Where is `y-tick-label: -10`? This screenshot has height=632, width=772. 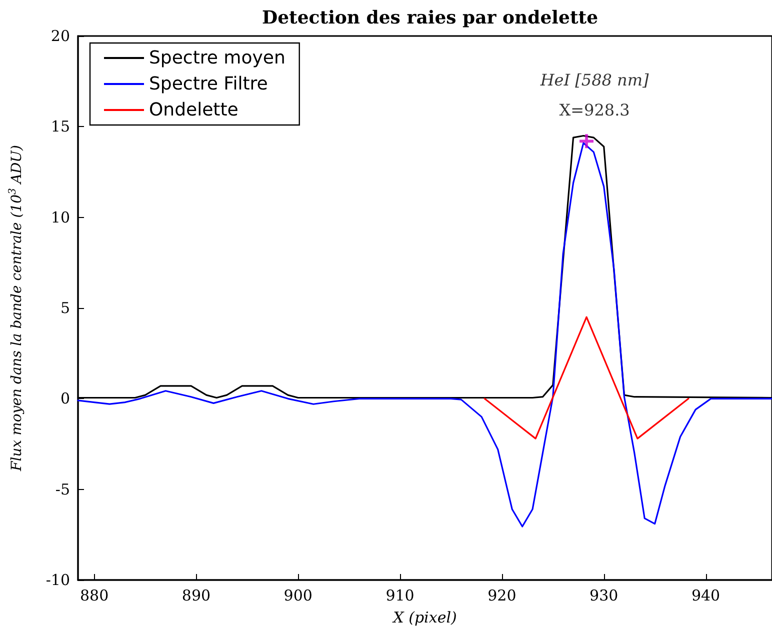
y-tick-label: -10 is located at coordinates (58, 580).